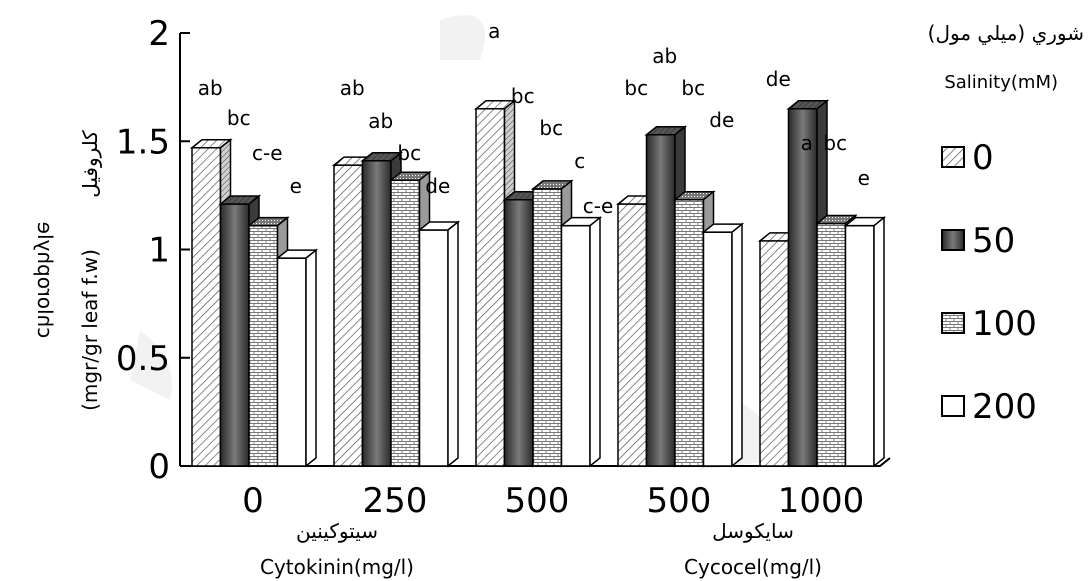 This screenshot has width=1089, height=581. What do you see at coordinates (753, 567) in the screenshot?
I see `group-label-cycocel: Cycocel(mg/l)` at bounding box center [753, 567].